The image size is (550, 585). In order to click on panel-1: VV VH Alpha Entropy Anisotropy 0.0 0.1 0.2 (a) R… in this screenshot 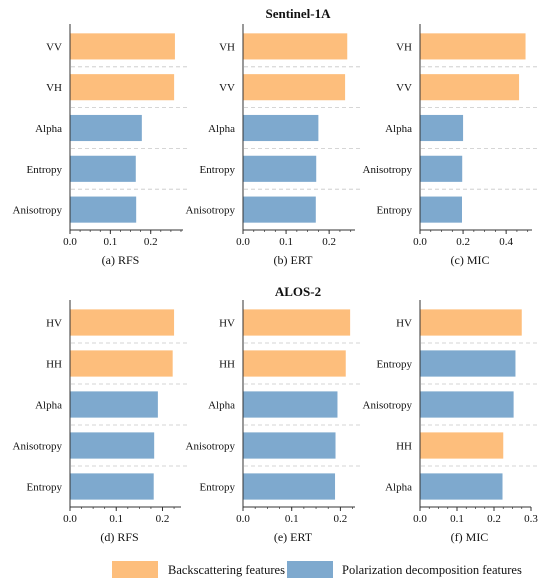, I will do `click(101, 145)`.